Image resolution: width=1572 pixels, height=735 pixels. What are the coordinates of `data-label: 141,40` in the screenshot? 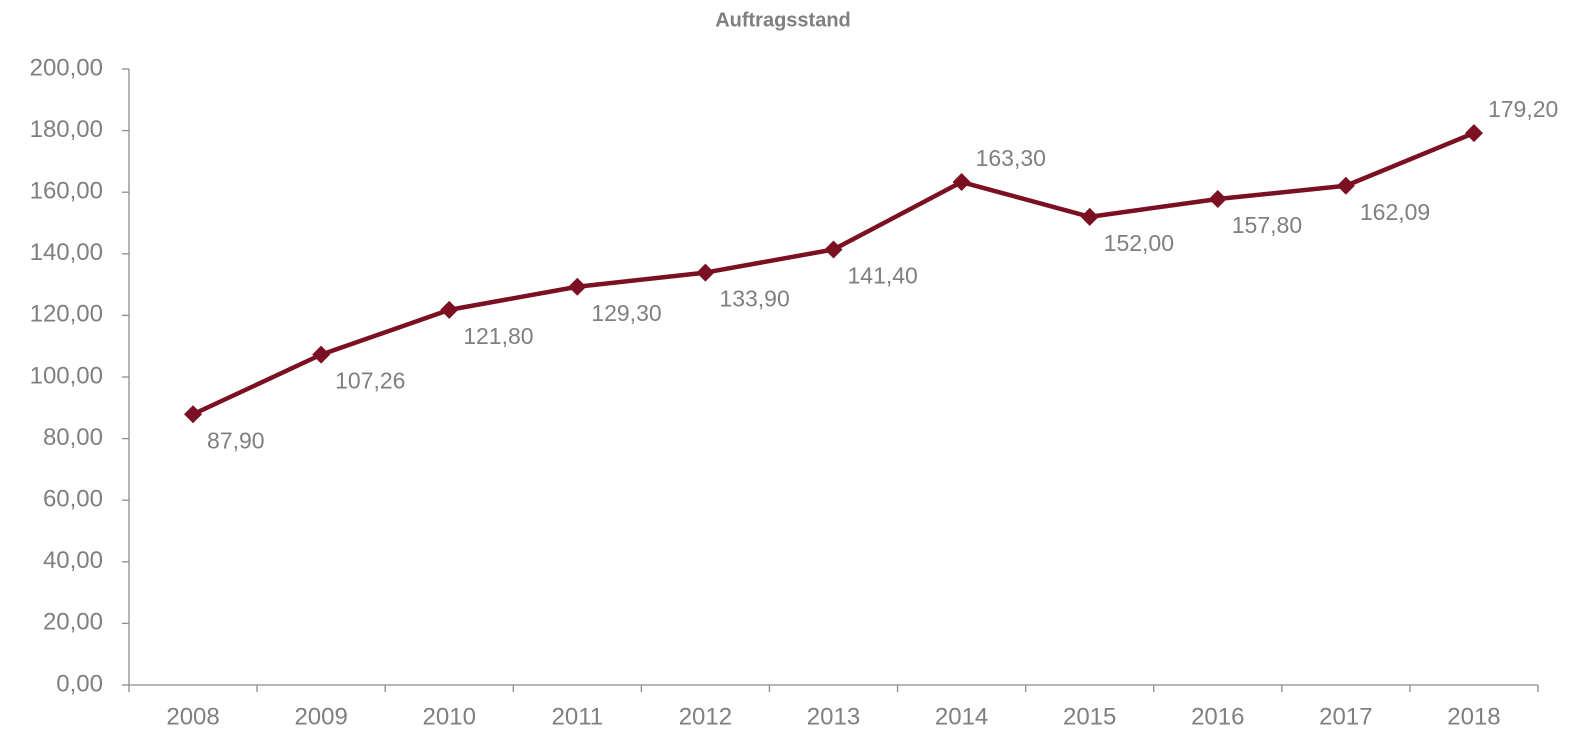 It's located at (883, 276).